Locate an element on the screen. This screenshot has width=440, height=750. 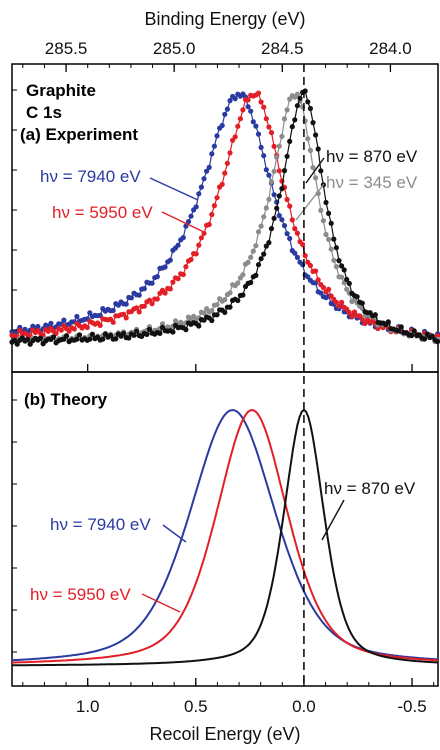
panel-a-series-label: hν = 7940 eV is located at coordinates (90, 176).